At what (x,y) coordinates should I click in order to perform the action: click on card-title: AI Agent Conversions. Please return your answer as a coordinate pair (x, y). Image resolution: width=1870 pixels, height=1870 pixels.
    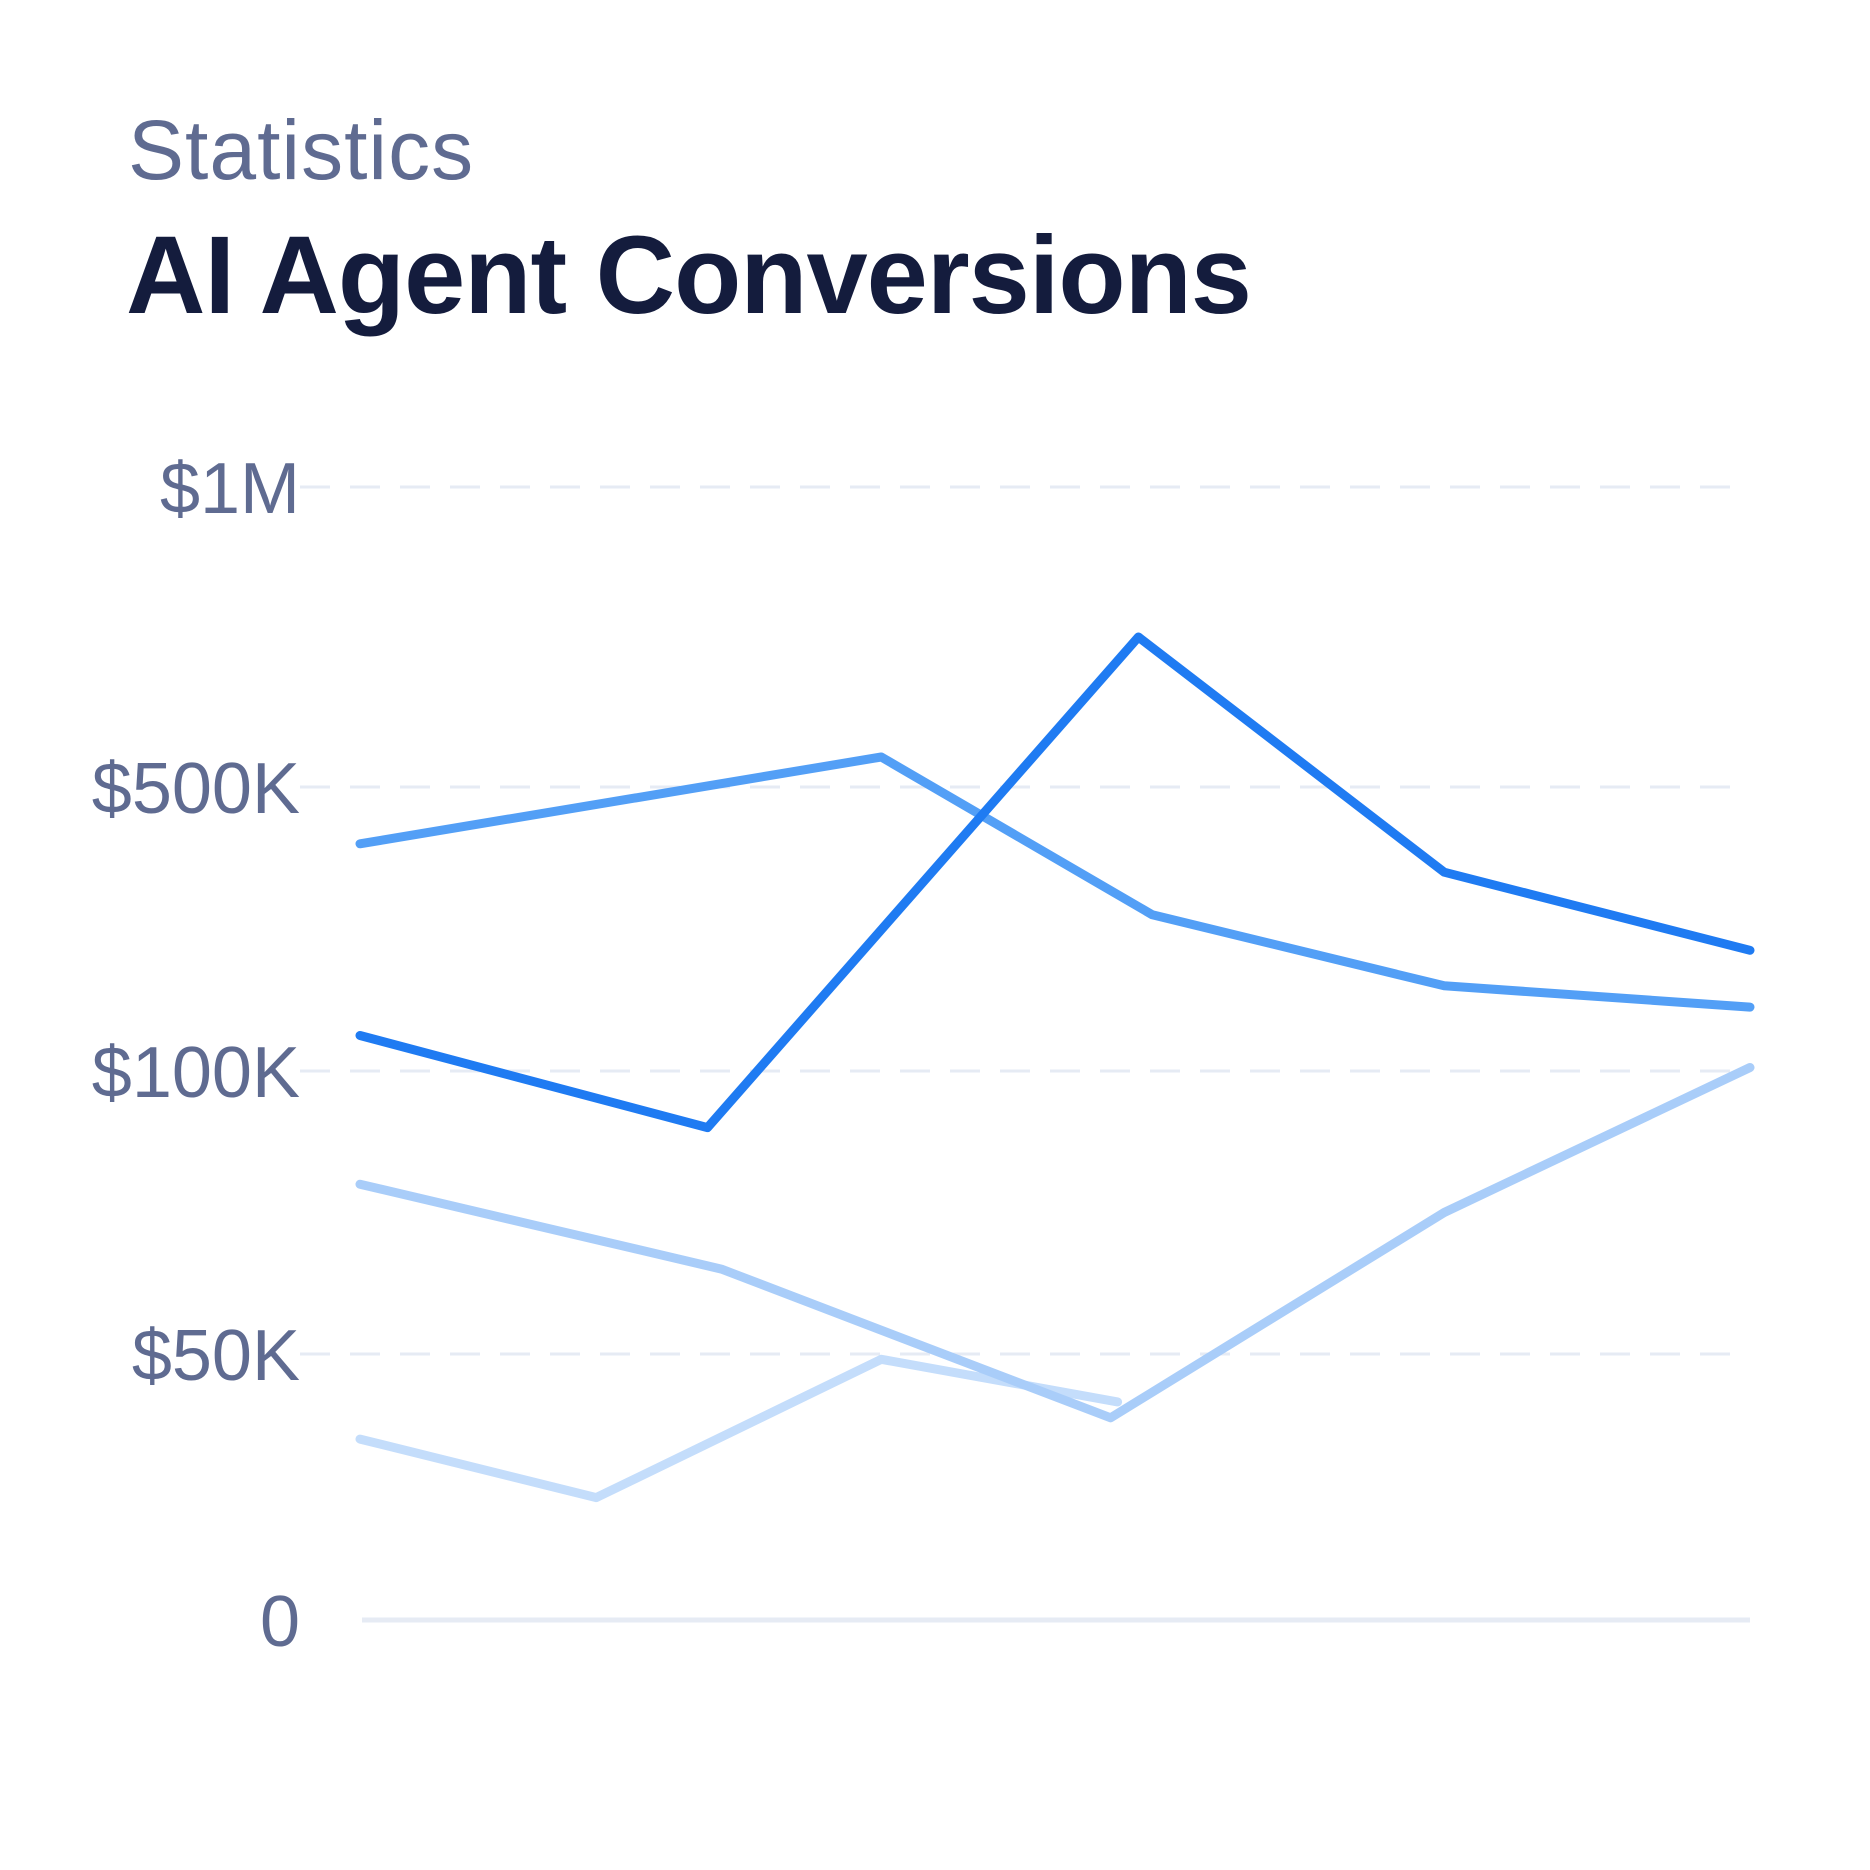
    Looking at the image, I should click on (689, 275).